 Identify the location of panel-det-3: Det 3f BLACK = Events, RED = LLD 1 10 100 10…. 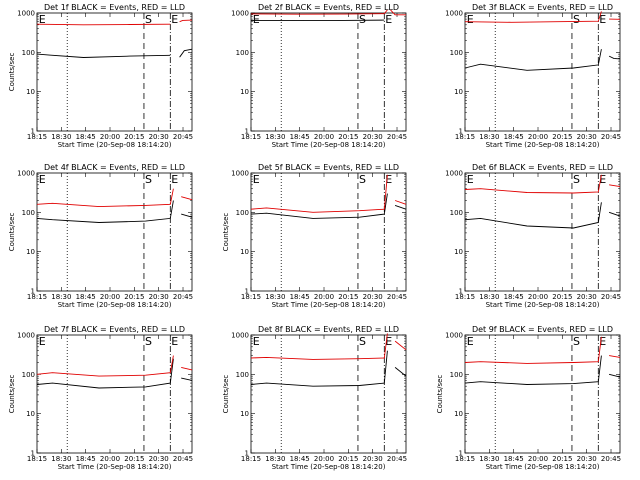
(533, 76).